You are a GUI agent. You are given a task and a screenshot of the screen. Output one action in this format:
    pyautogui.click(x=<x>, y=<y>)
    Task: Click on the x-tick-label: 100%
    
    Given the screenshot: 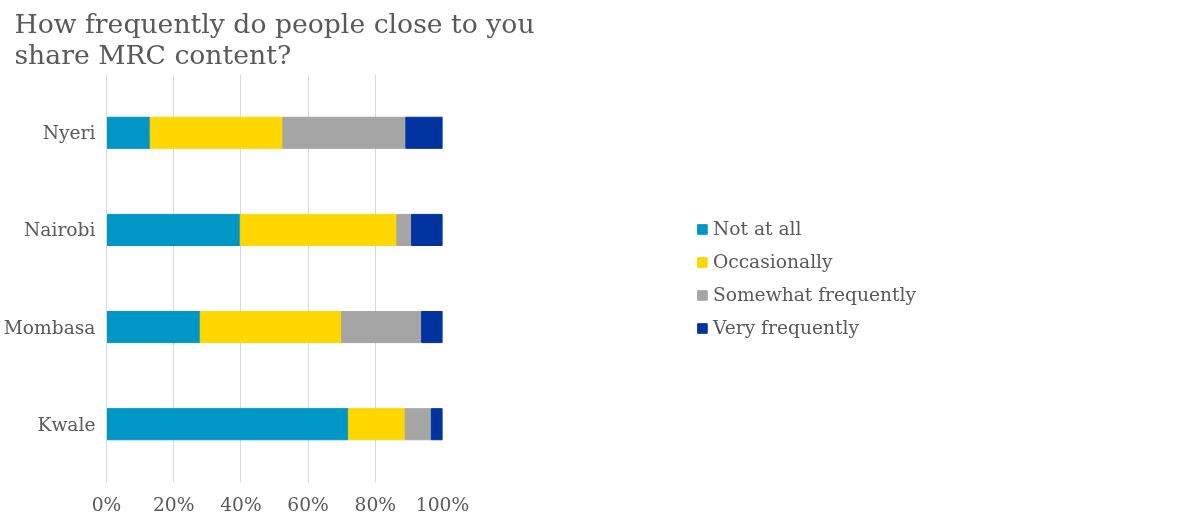 What is the action you would take?
    pyautogui.click(x=442, y=504)
    